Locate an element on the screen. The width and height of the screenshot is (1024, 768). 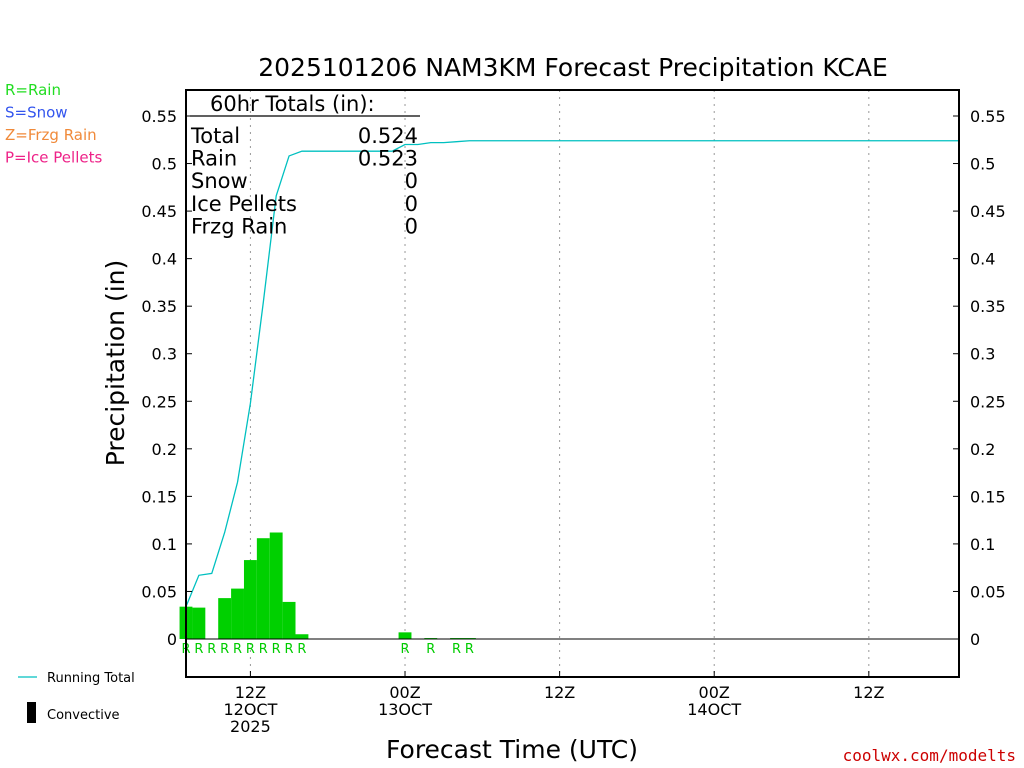
totals-row-label: Frzg Rain is located at coordinates (239, 226).